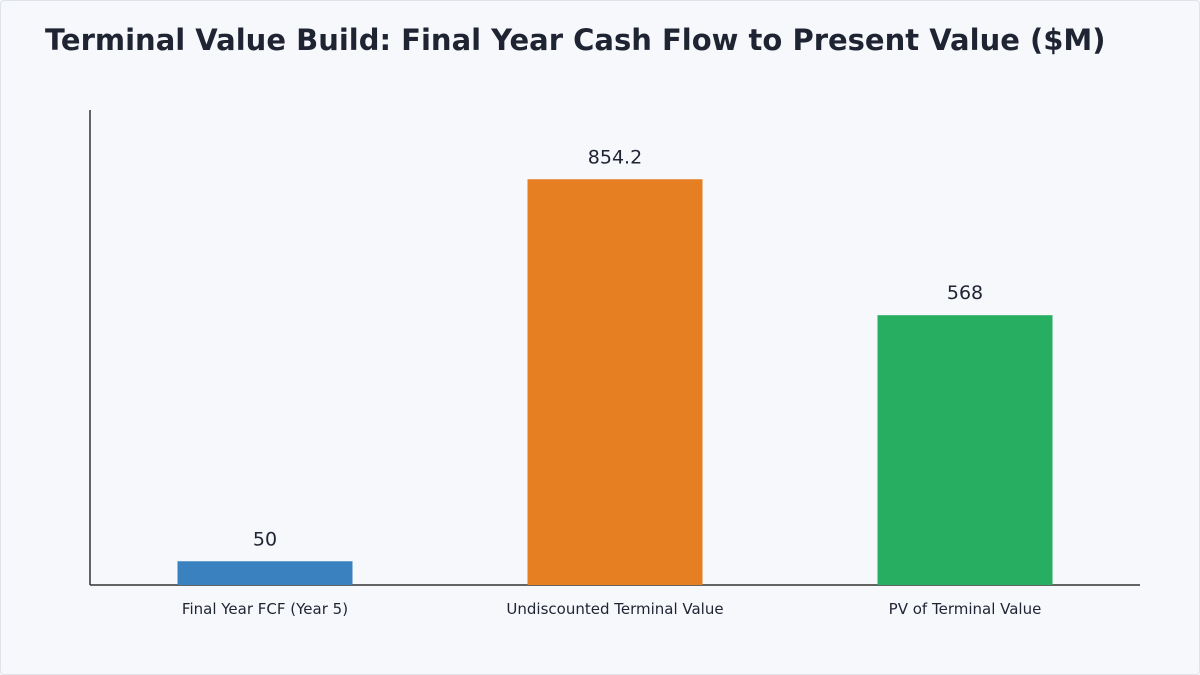 This screenshot has width=1200, height=675. I want to click on bar-value-label-3: 568, so click(965, 293).